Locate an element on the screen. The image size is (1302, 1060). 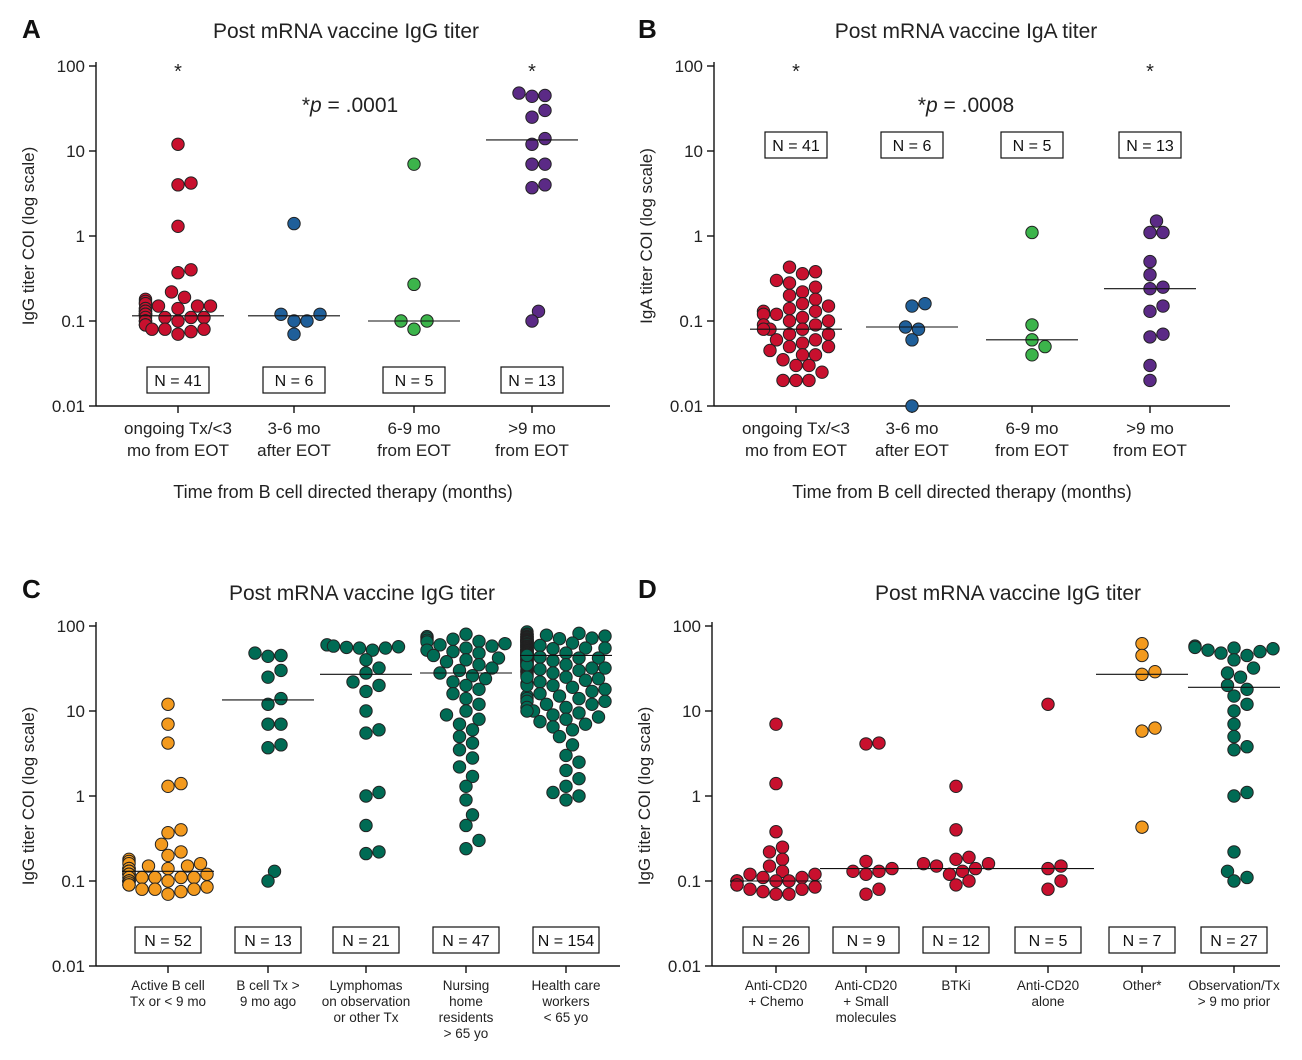
category-label-line: Anti-CD20 is located at coordinates (1048, 985).